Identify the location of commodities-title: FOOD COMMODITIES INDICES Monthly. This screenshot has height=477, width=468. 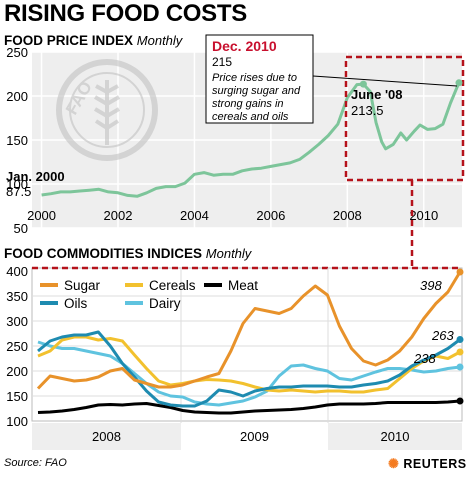
(127, 253).